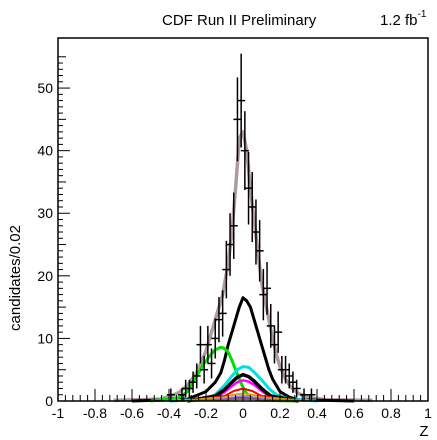 Image resolution: width=437 pixels, height=440 pixels. Describe the element at coordinates (49, 401) in the screenshot. I see `y-tick-label: 0` at that location.